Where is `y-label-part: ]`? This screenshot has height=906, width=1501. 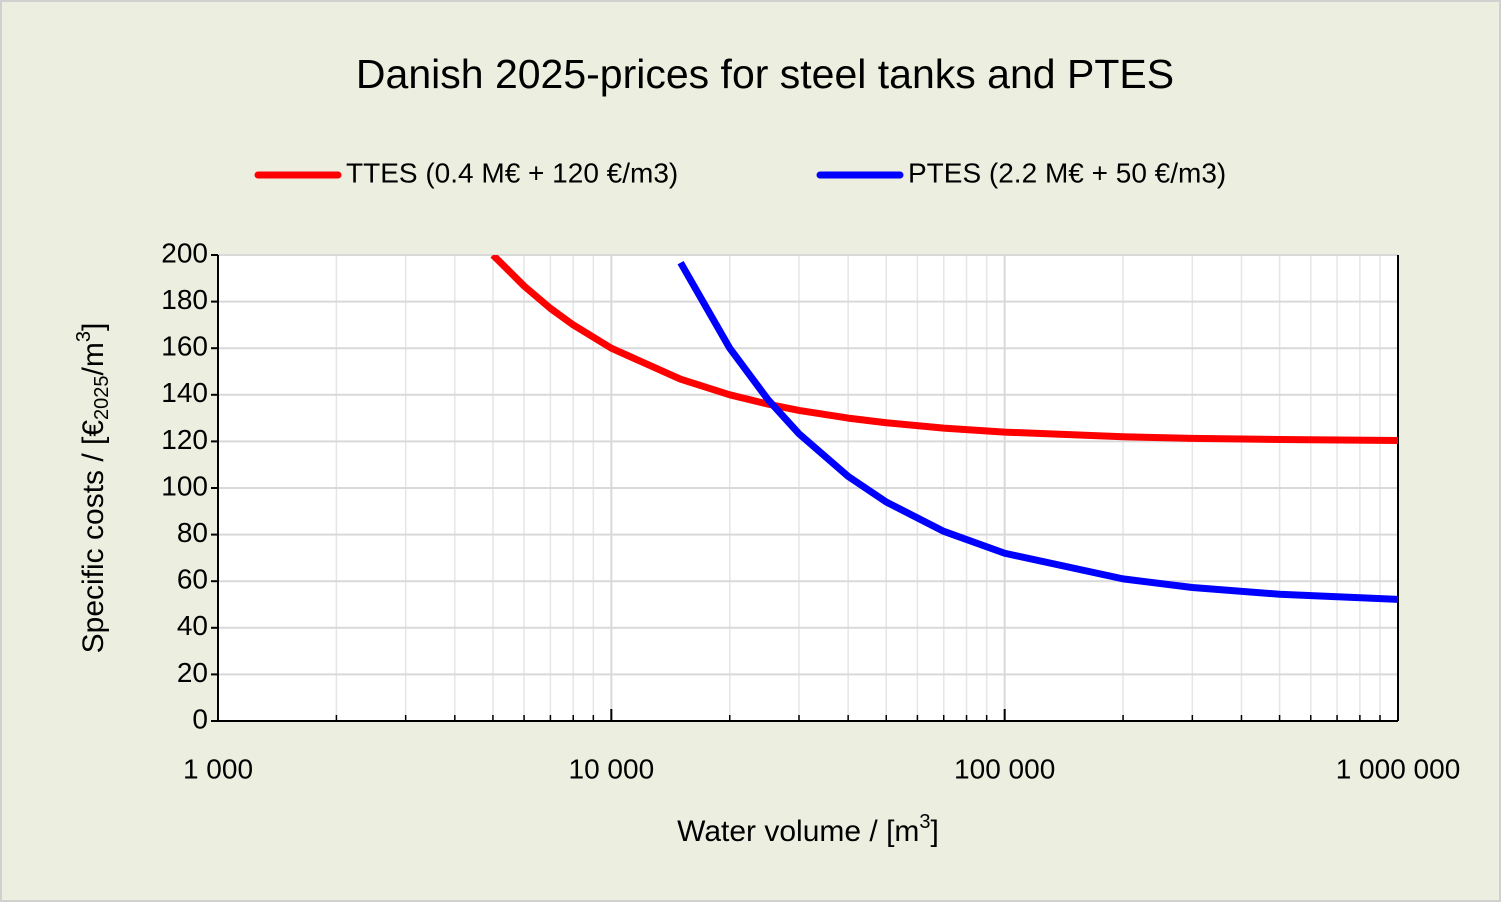 y-label-part: ] is located at coordinates (93, 327).